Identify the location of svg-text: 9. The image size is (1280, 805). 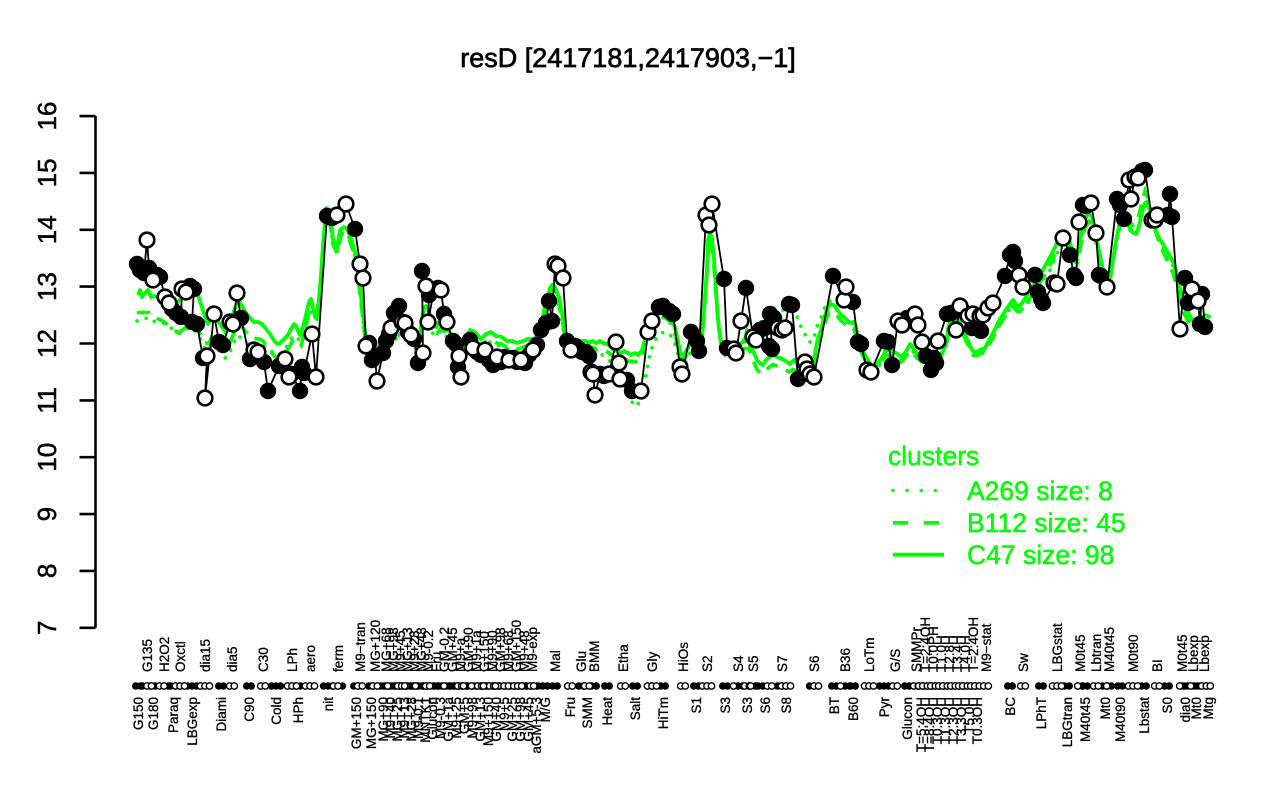
(47, 514).